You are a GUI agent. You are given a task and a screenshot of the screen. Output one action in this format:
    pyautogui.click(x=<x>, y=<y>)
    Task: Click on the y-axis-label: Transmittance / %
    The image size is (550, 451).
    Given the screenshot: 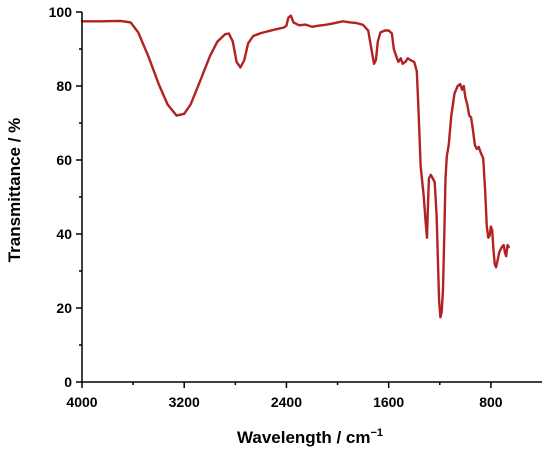 What is the action you would take?
    pyautogui.click(x=14, y=190)
    